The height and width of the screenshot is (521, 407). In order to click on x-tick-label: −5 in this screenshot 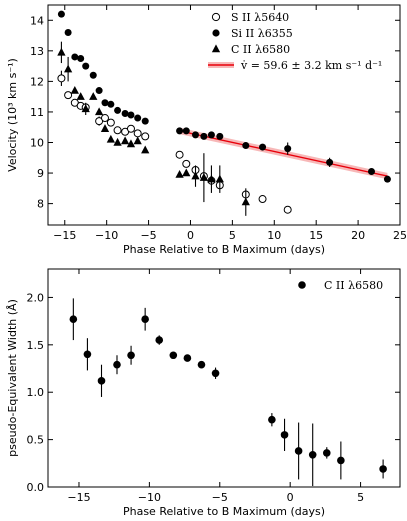, I will do `click(220, 497)`.